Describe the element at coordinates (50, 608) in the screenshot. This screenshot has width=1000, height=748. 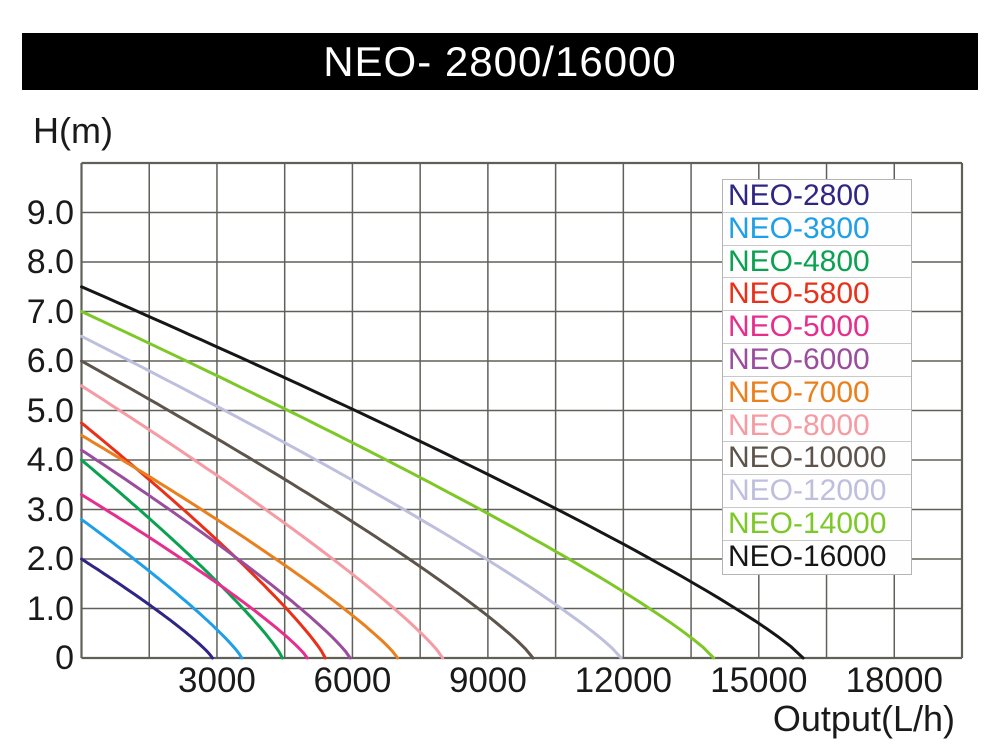
I see `y-tick-1.0: 1.0` at that location.